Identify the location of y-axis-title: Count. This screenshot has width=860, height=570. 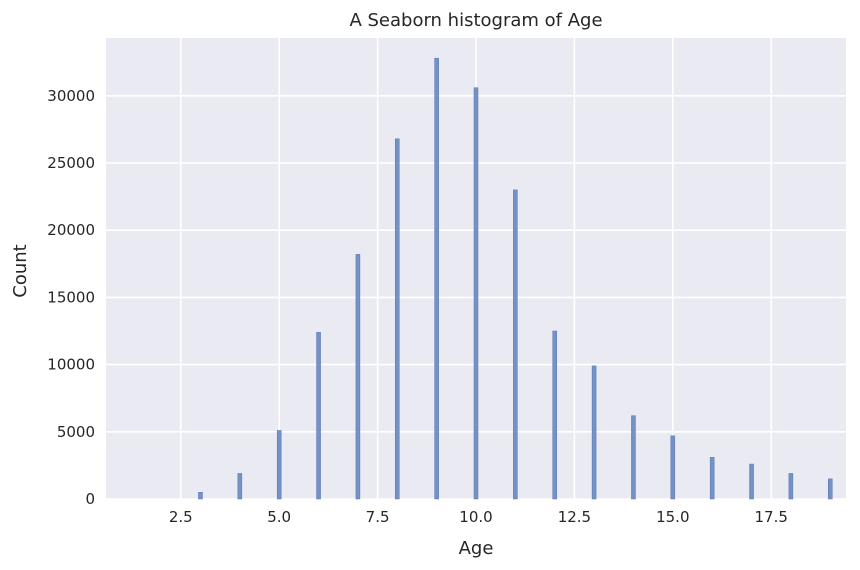
(20, 270).